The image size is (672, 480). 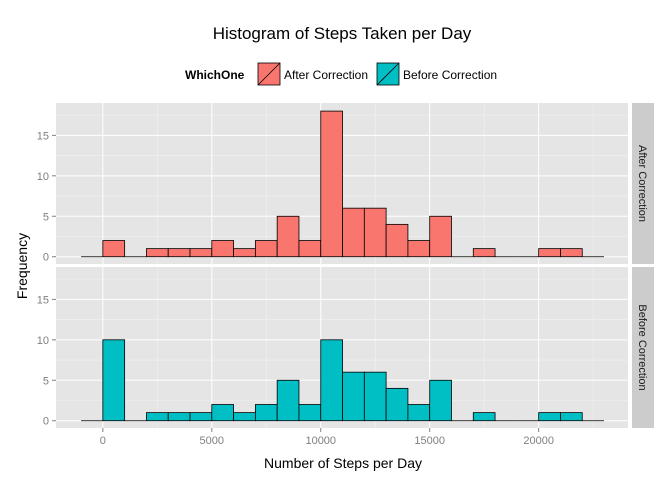 I want to click on legend-title: WhichOne, so click(x=215, y=75).